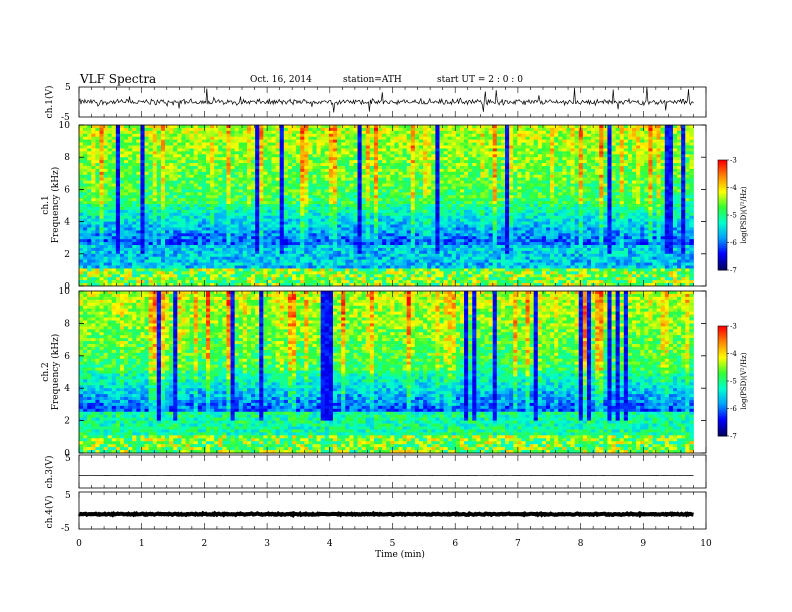  I want to click on ch4-ytick-top: 5, so click(68, 496).